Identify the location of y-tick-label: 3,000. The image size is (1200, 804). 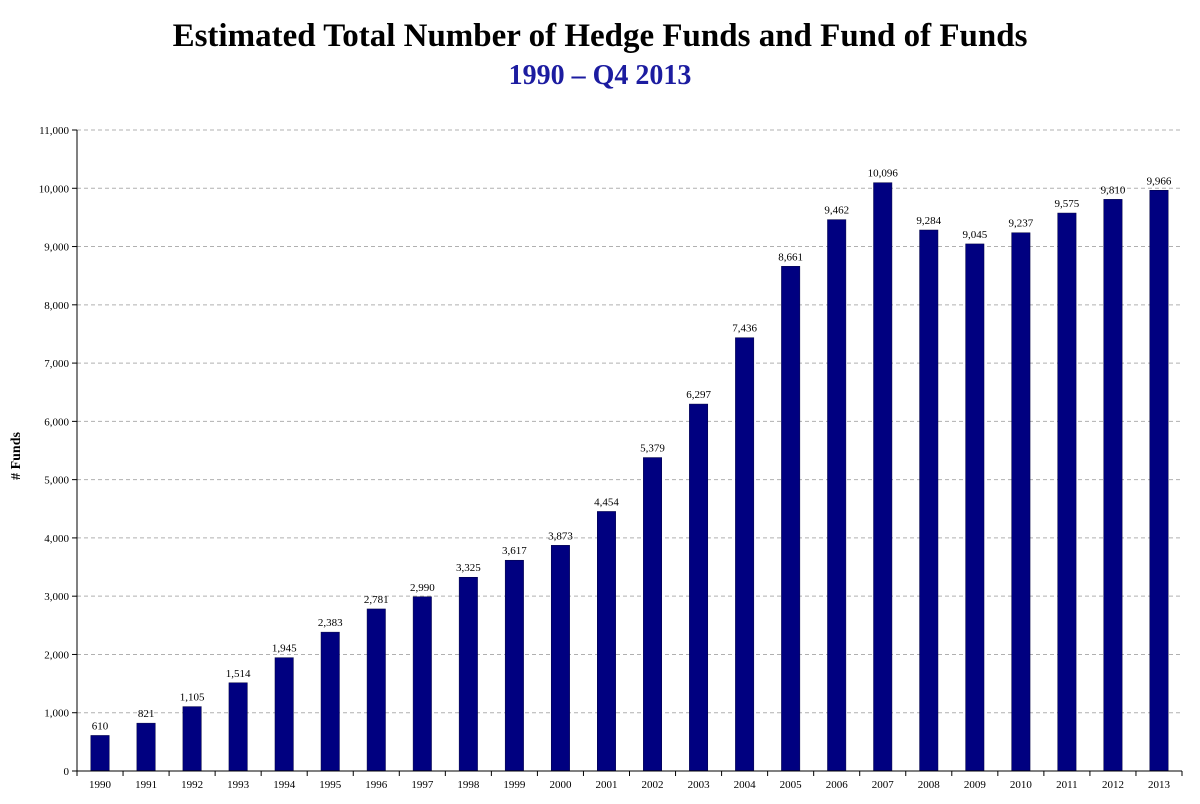
(56, 597).